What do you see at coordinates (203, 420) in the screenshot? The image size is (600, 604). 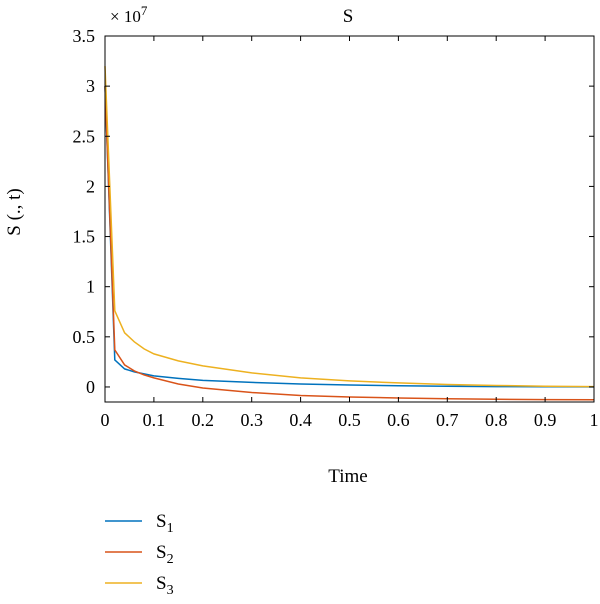 I see `x-tick-label: 0.2` at bounding box center [203, 420].